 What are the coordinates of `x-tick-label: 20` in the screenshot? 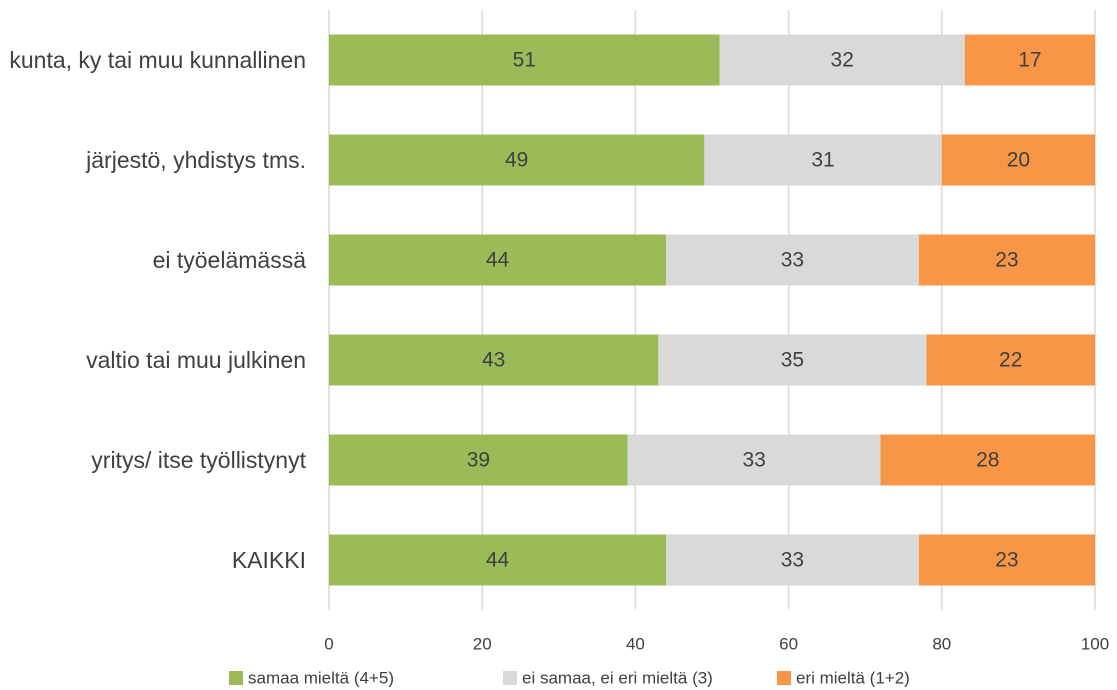 It's located at (482, 643).